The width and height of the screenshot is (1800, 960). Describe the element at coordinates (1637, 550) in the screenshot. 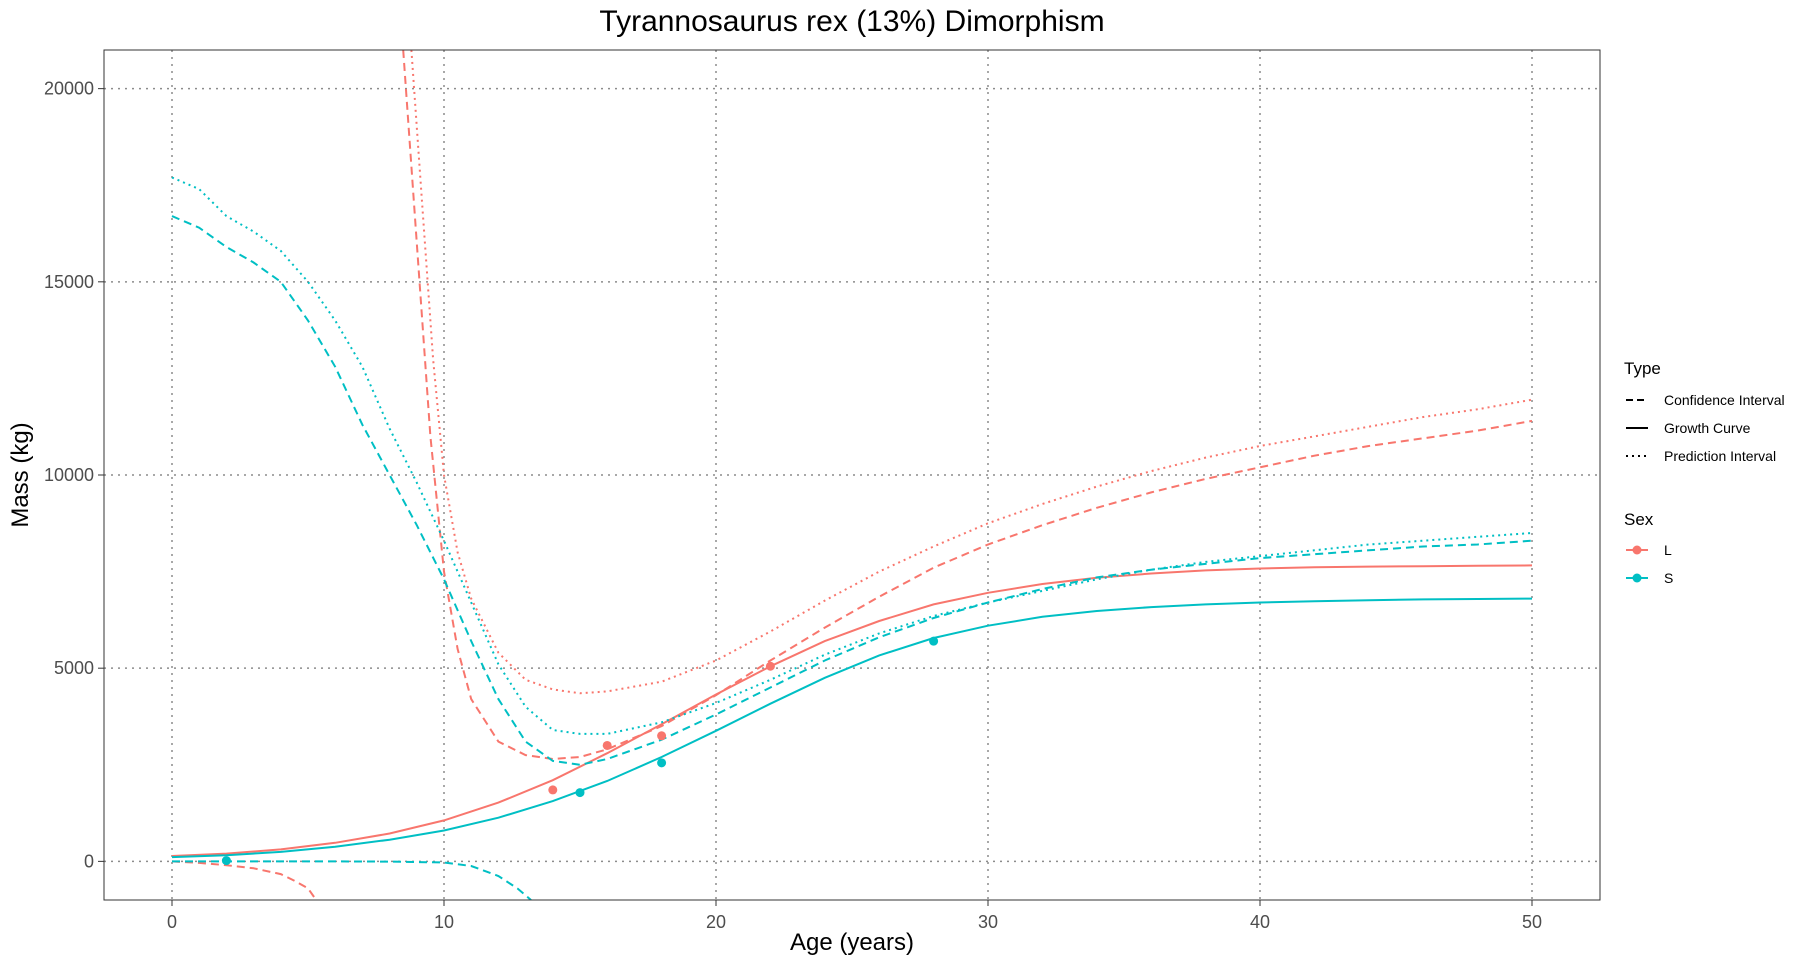

I see `legend-key-l-point` at that location.